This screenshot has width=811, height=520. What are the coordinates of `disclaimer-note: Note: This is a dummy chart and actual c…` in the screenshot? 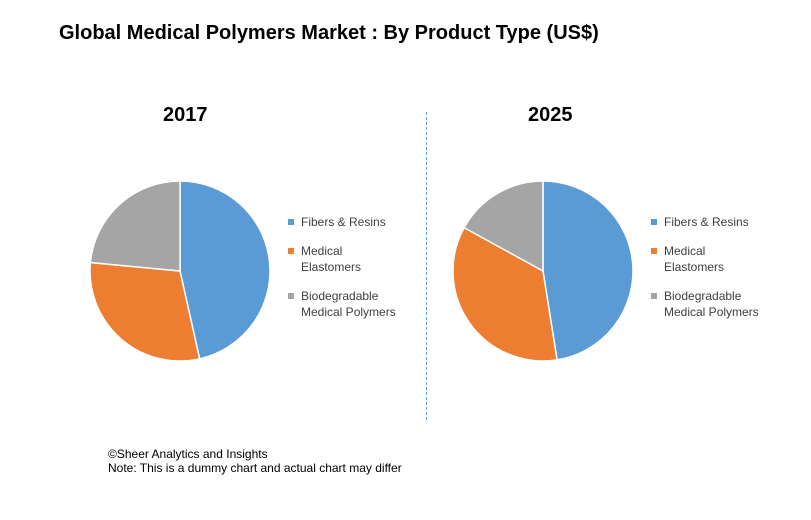 It's located at (255, 468).